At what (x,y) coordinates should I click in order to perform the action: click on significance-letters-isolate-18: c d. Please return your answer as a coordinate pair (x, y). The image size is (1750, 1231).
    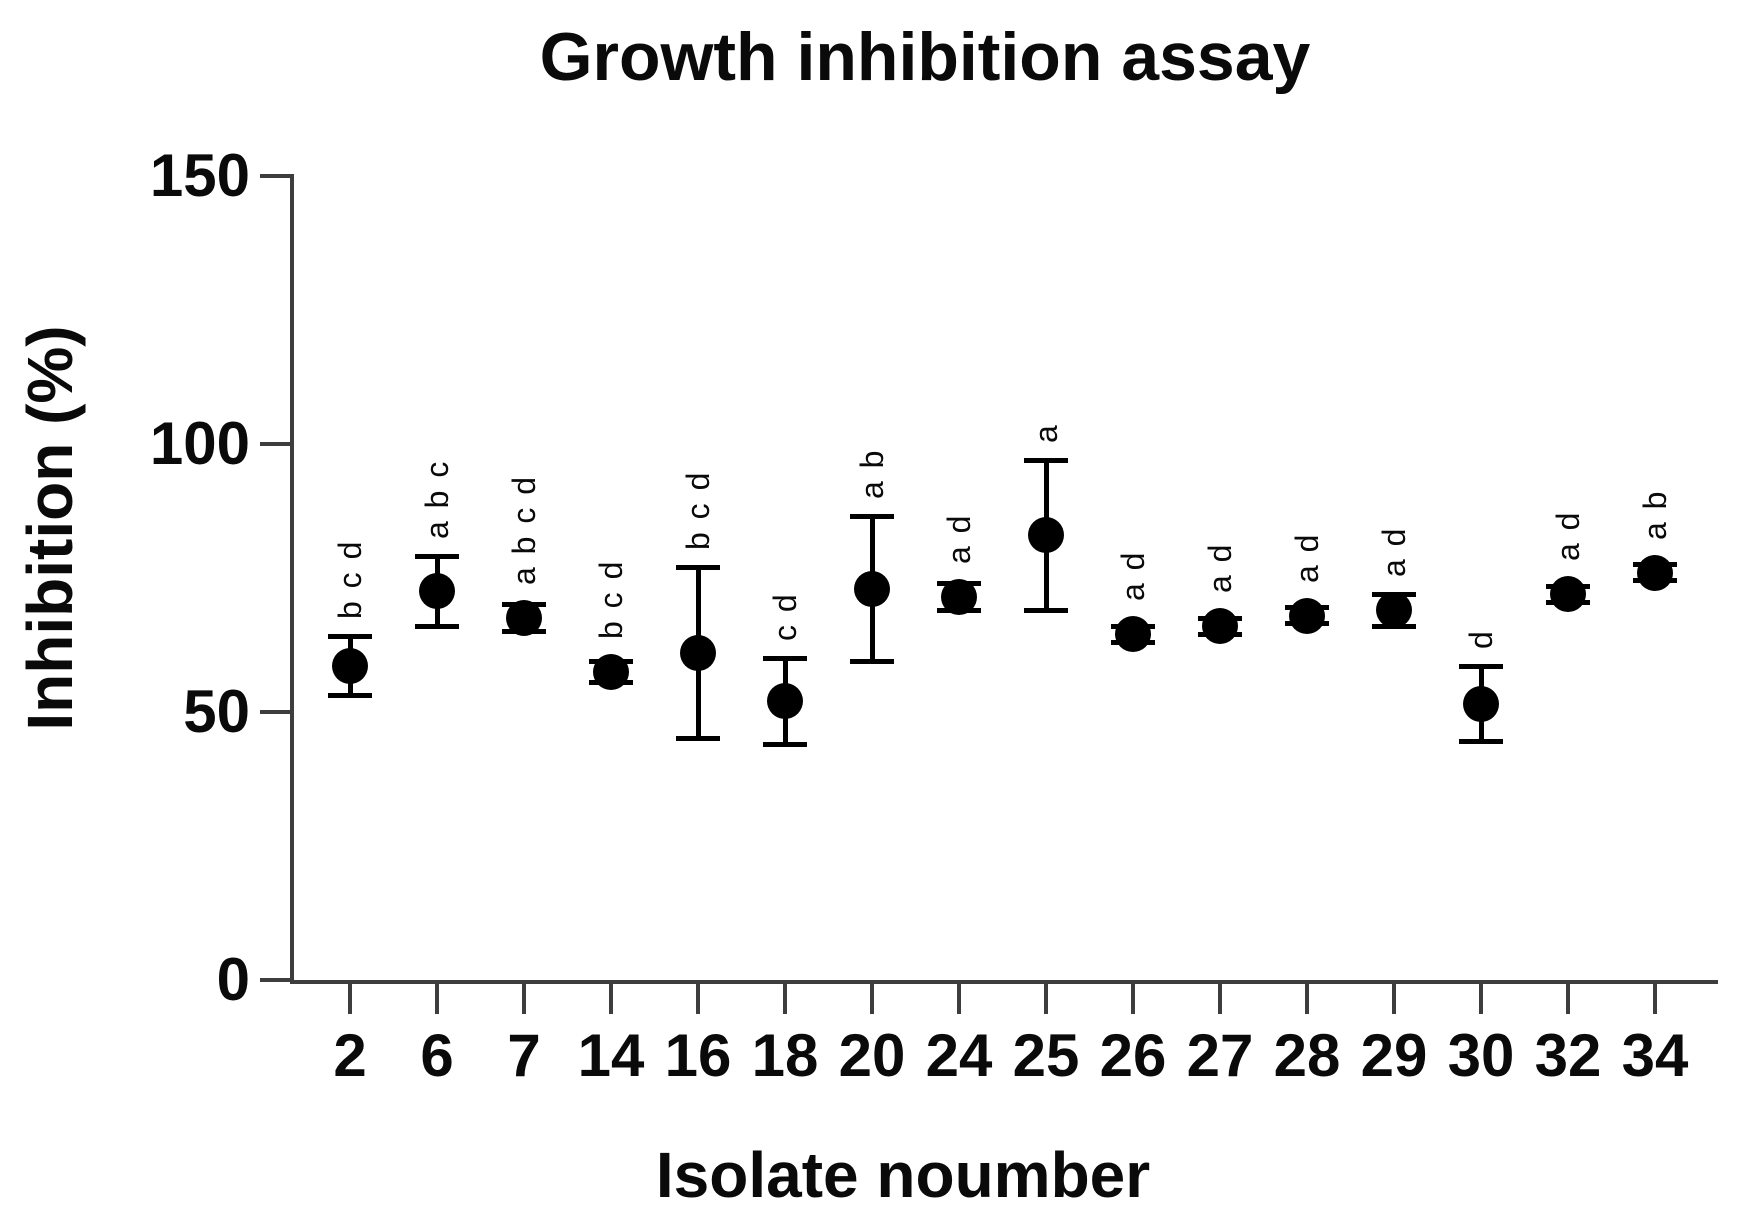
    Looking at the image, I should click on (785, 616).